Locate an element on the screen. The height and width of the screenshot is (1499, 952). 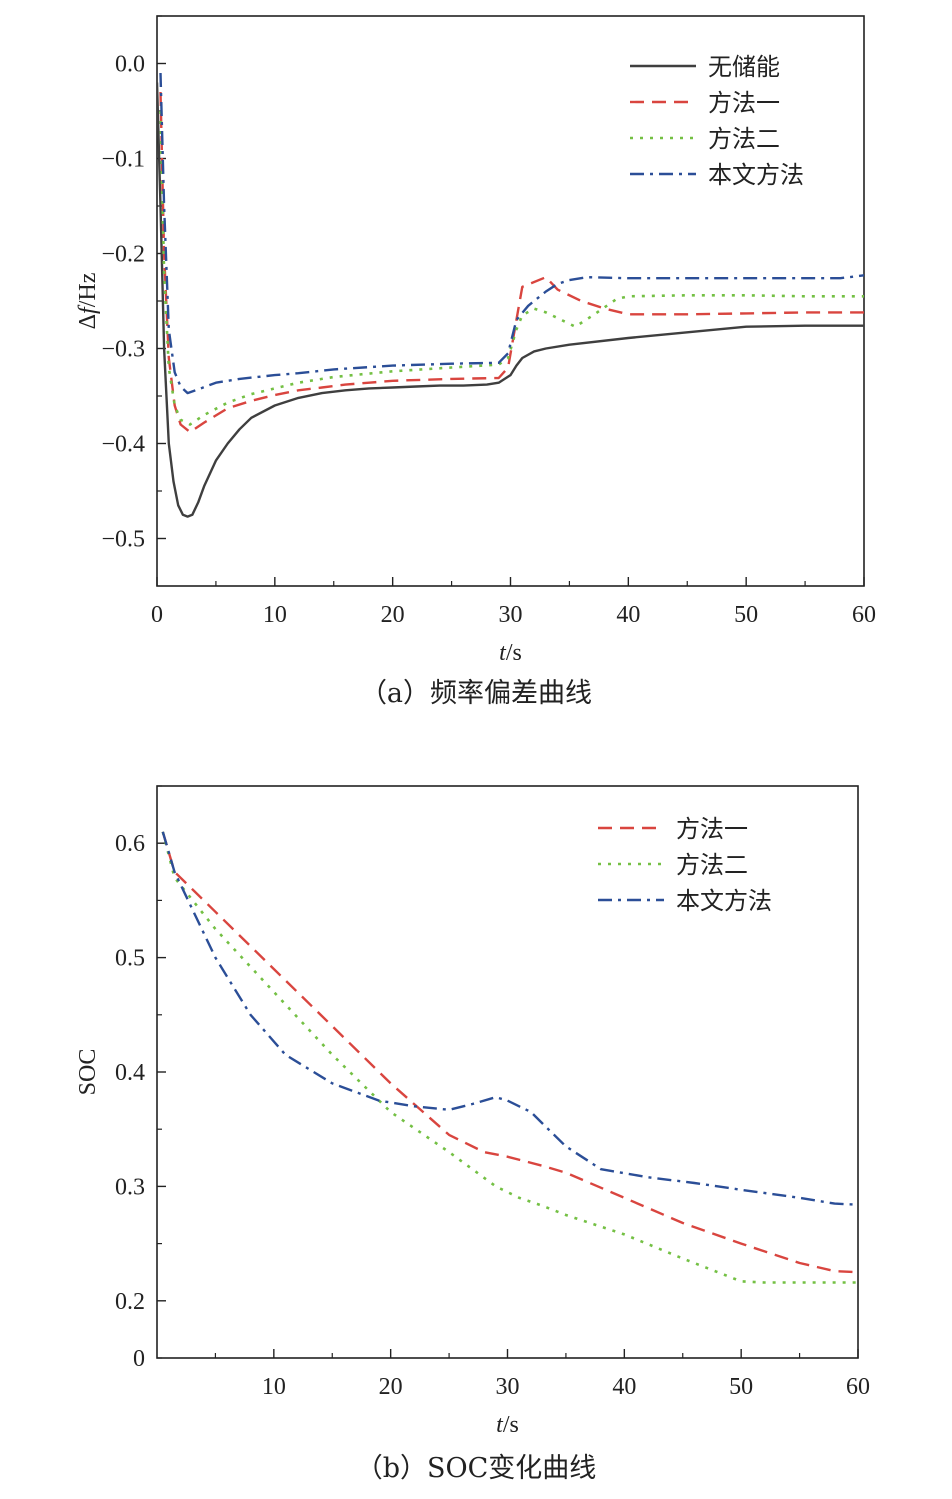
figure-caption: （b）SOC变化曲线 is located at coordinates (476, 1468).